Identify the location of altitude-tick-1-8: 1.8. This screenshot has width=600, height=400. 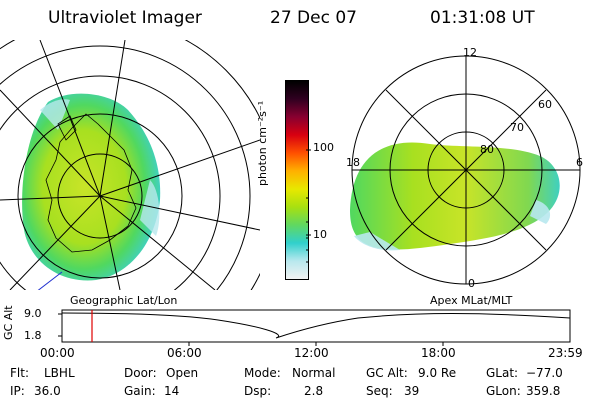
(33, 335).